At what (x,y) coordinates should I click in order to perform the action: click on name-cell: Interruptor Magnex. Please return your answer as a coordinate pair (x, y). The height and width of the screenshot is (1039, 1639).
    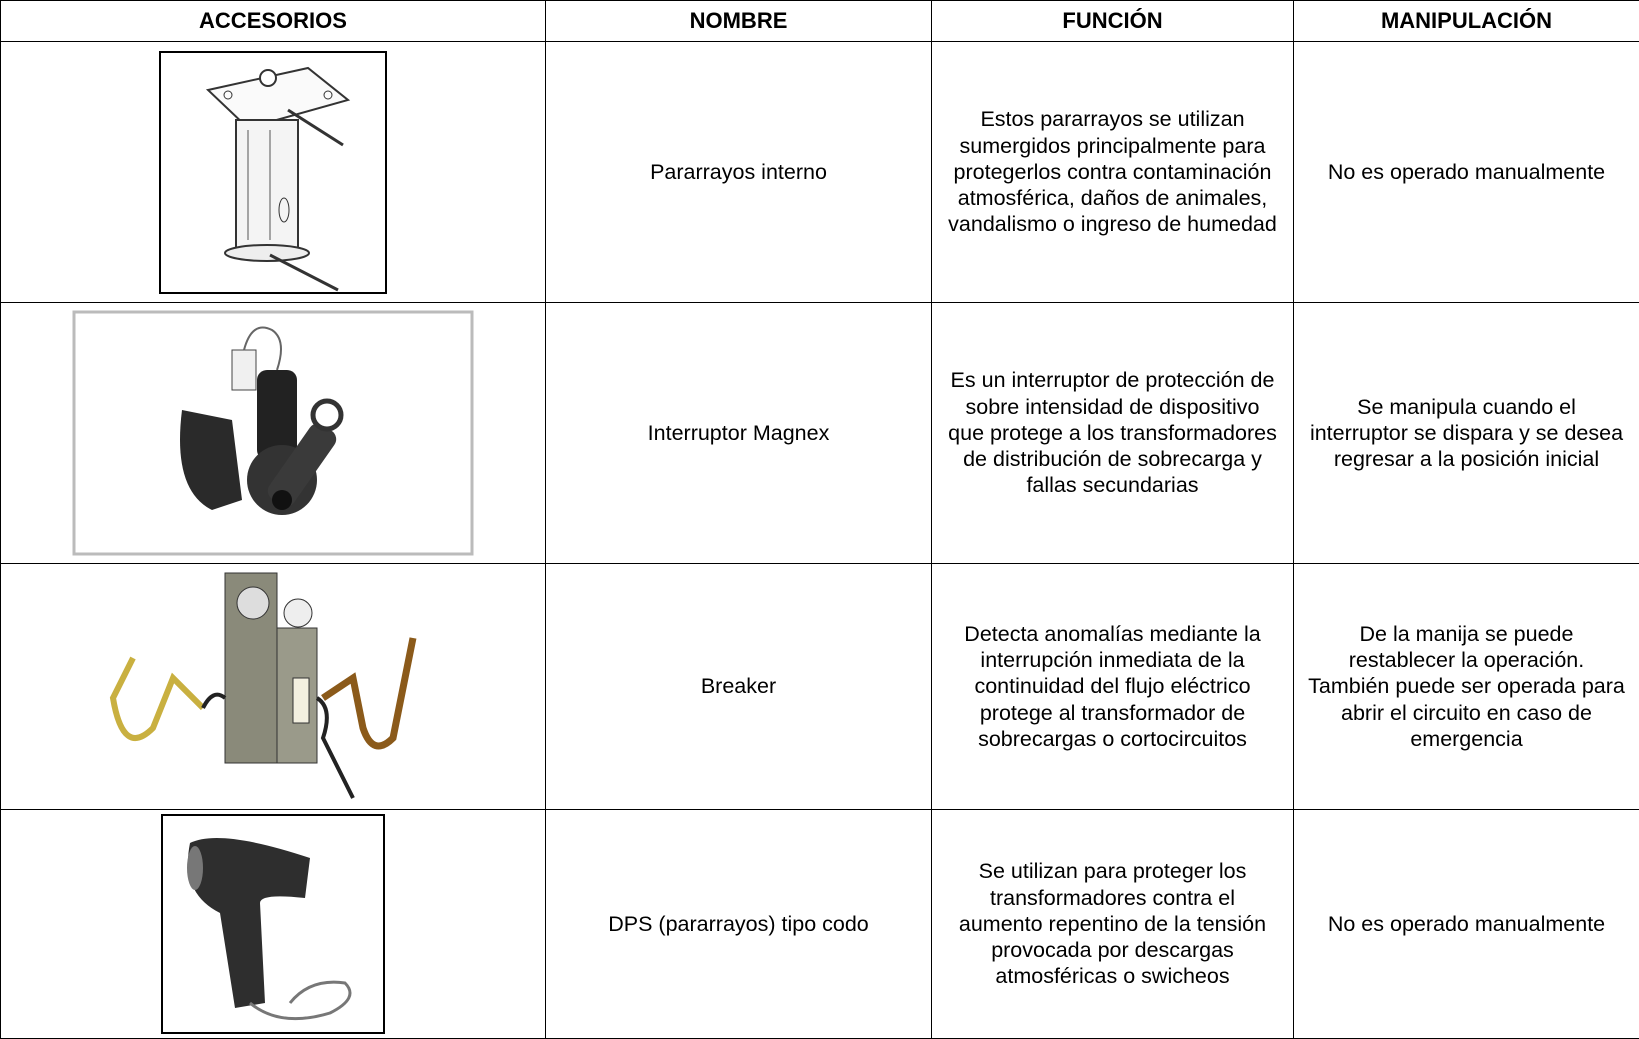
    Looking at the image, I should click on (738, 433).